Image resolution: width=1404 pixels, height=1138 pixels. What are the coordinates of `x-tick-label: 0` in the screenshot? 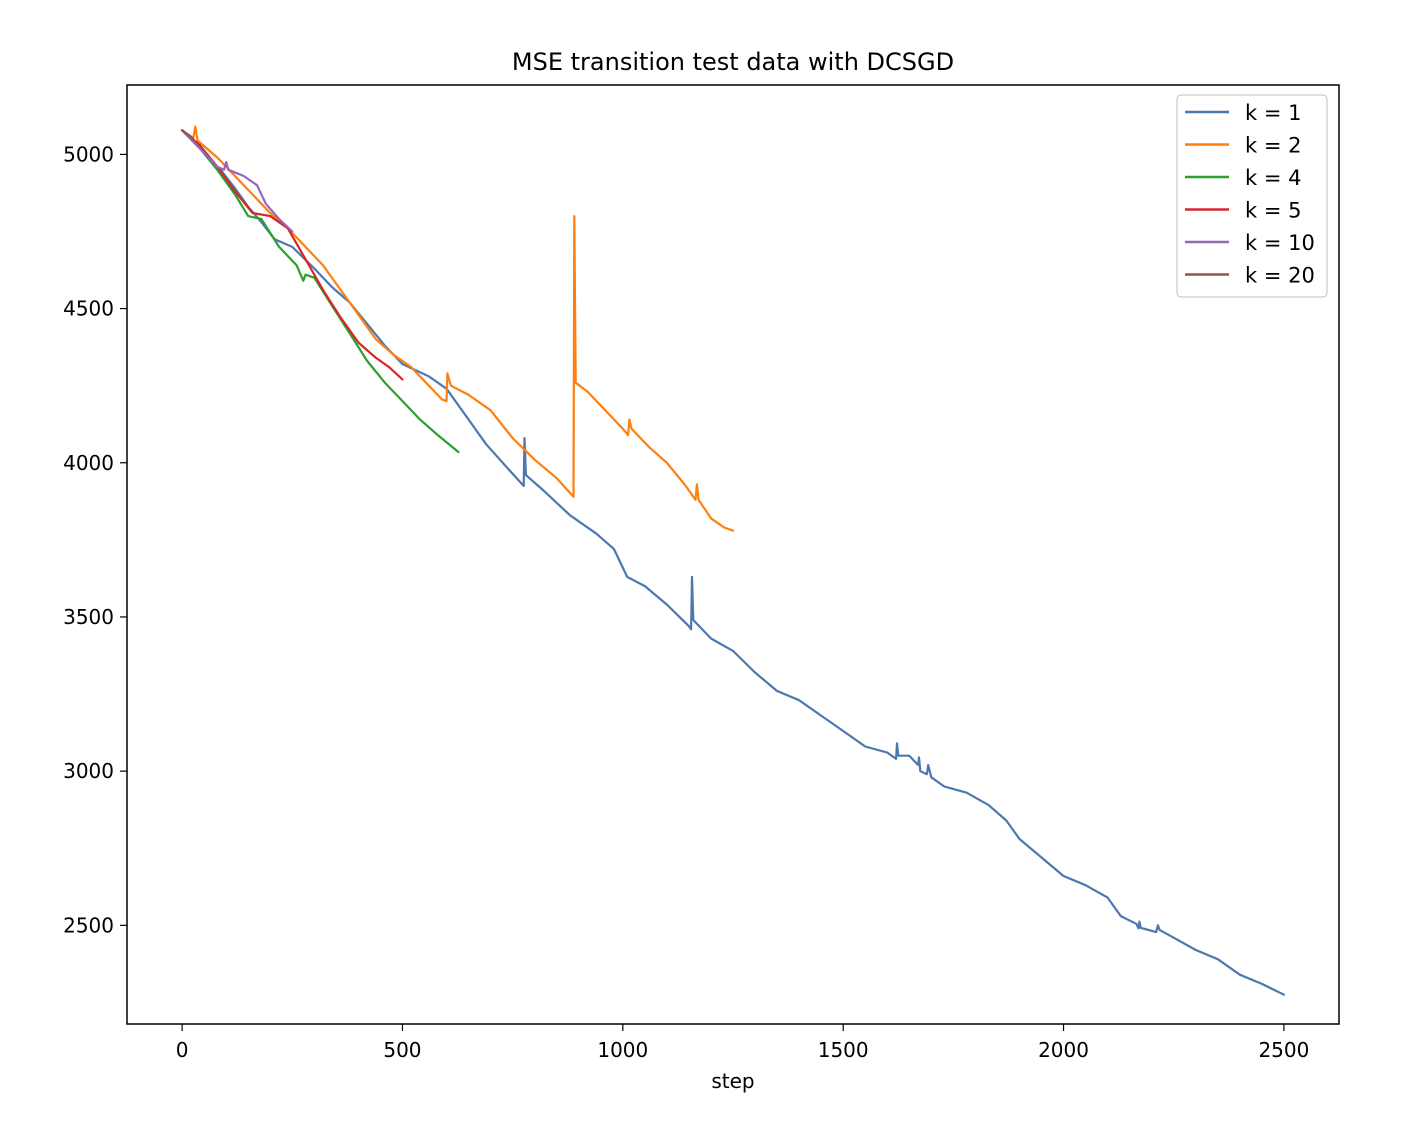 It's located at (182, 1050).